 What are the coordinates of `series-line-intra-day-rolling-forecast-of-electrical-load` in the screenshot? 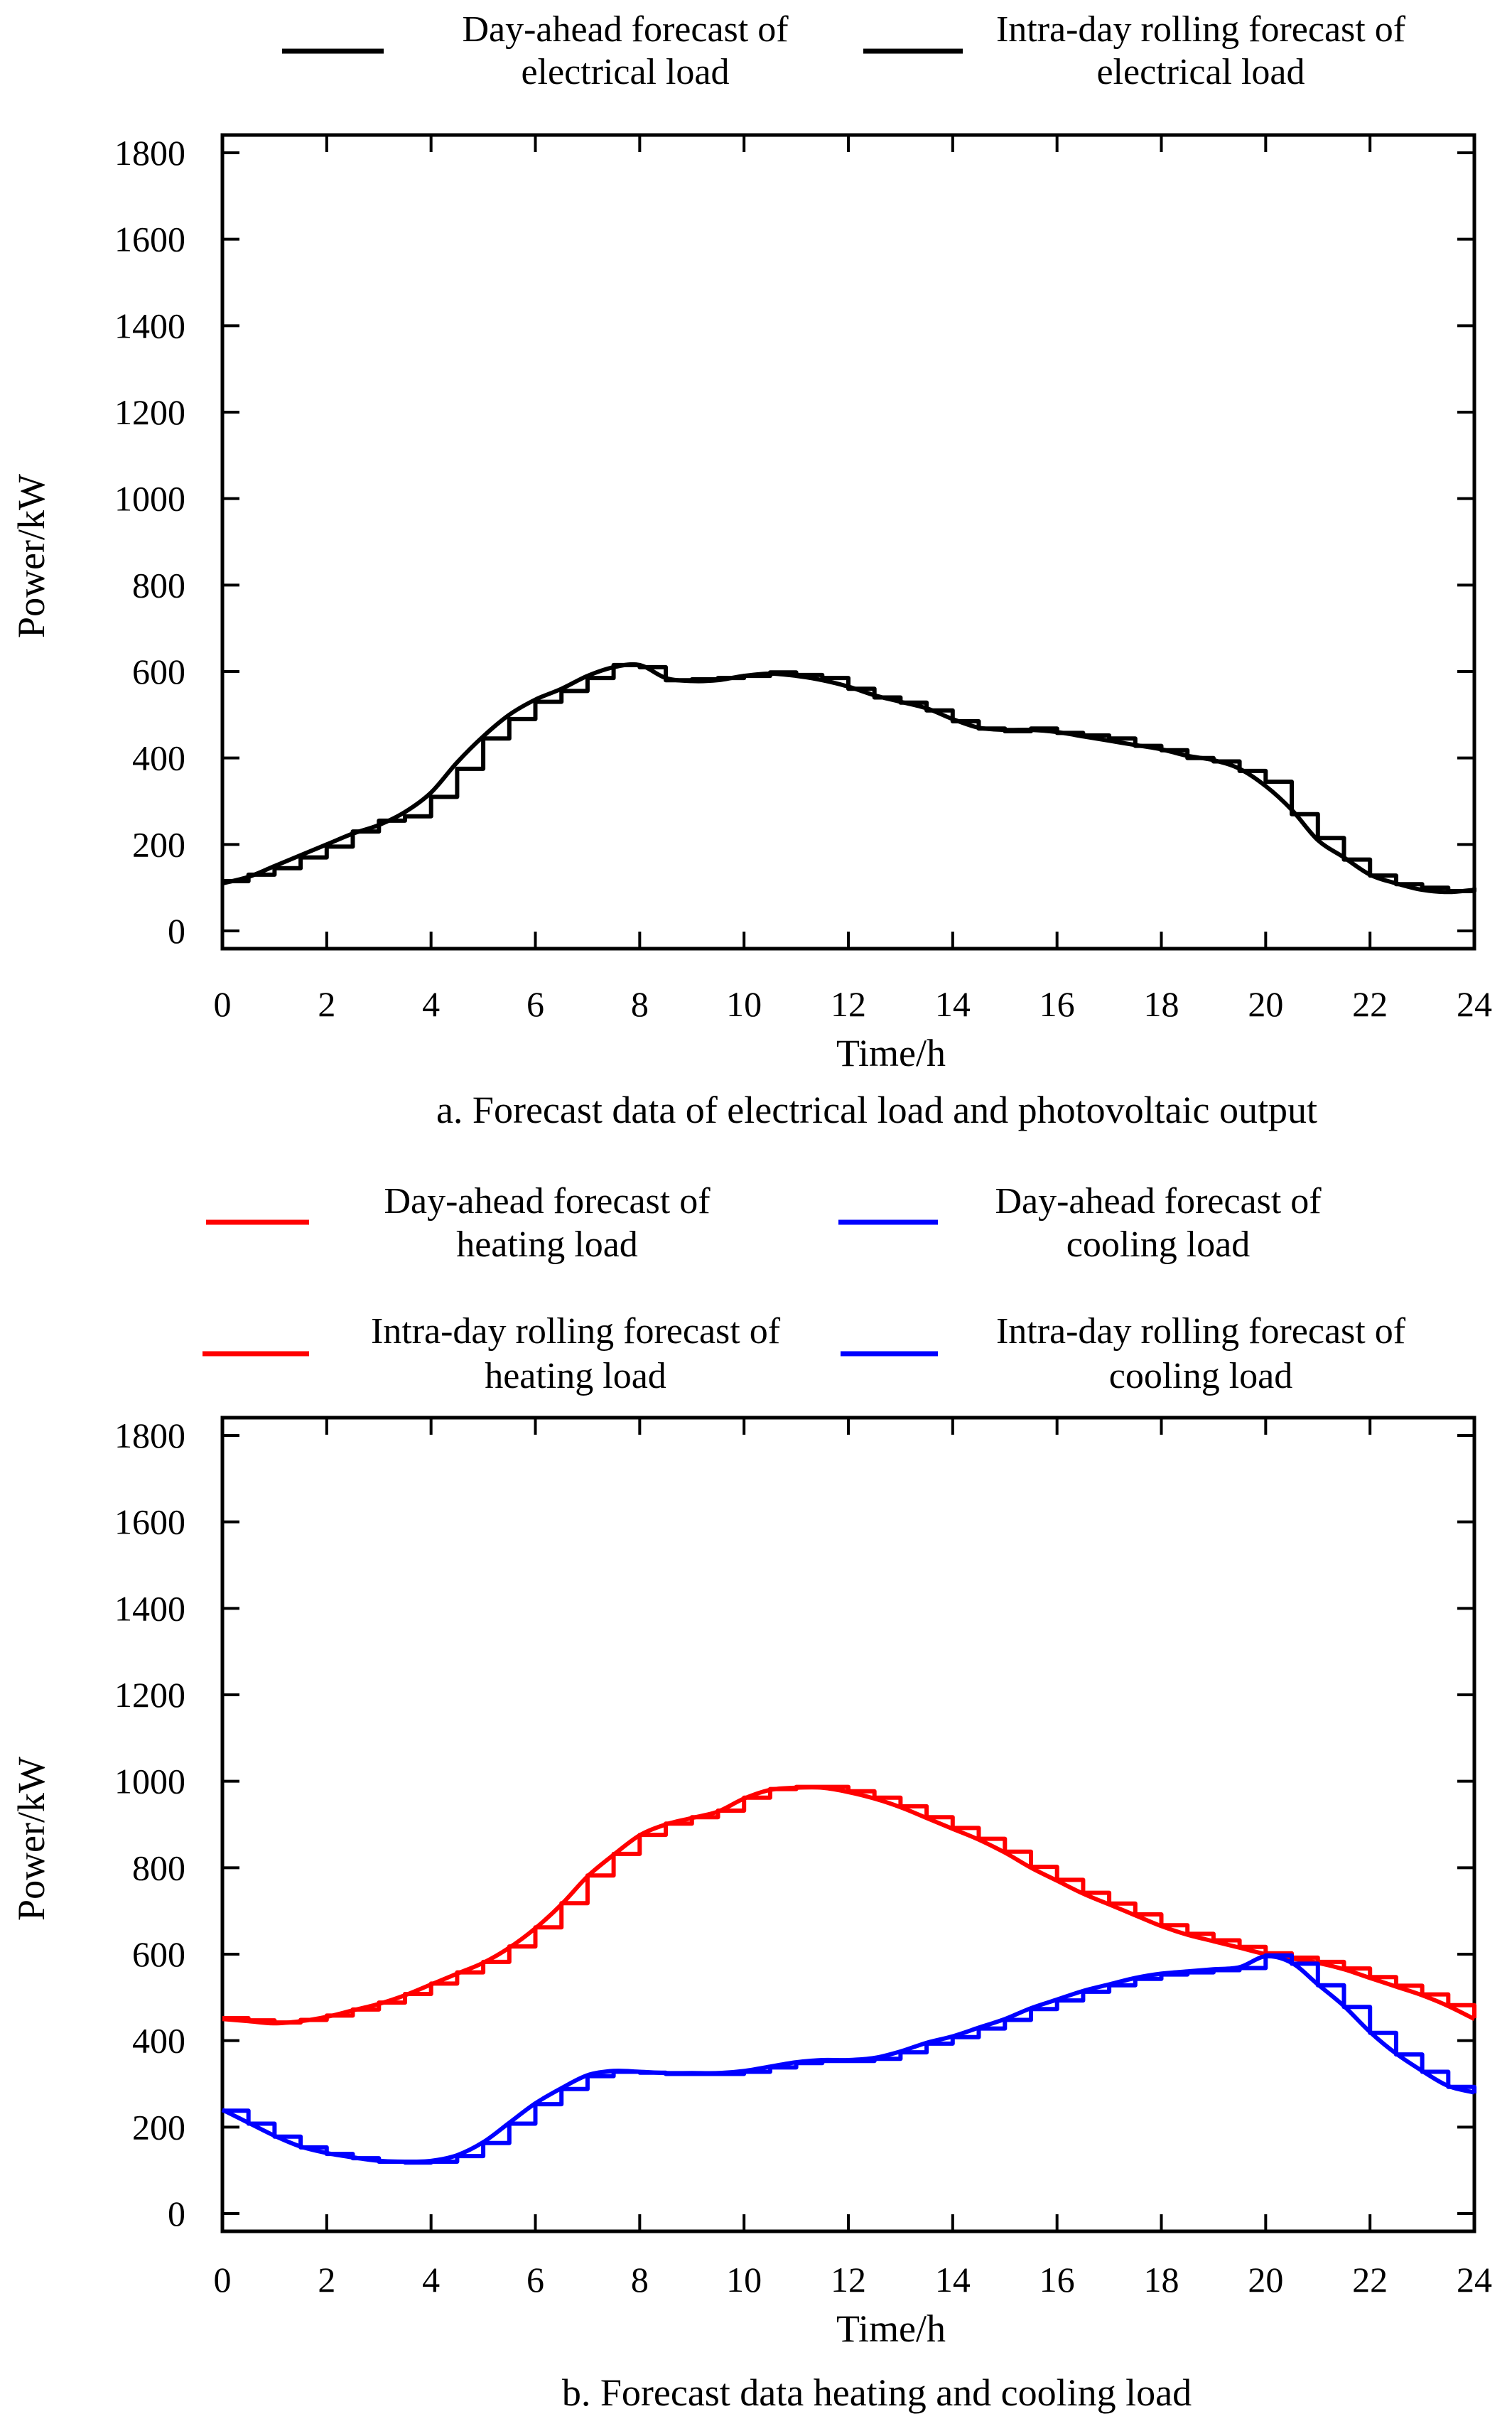 It's located at (849, 777).